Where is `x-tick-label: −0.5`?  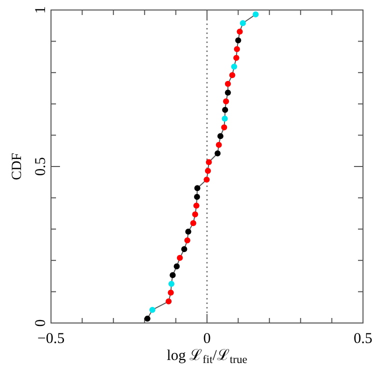
x-tick-label: −0.5 is located at coordinates (51, 339).